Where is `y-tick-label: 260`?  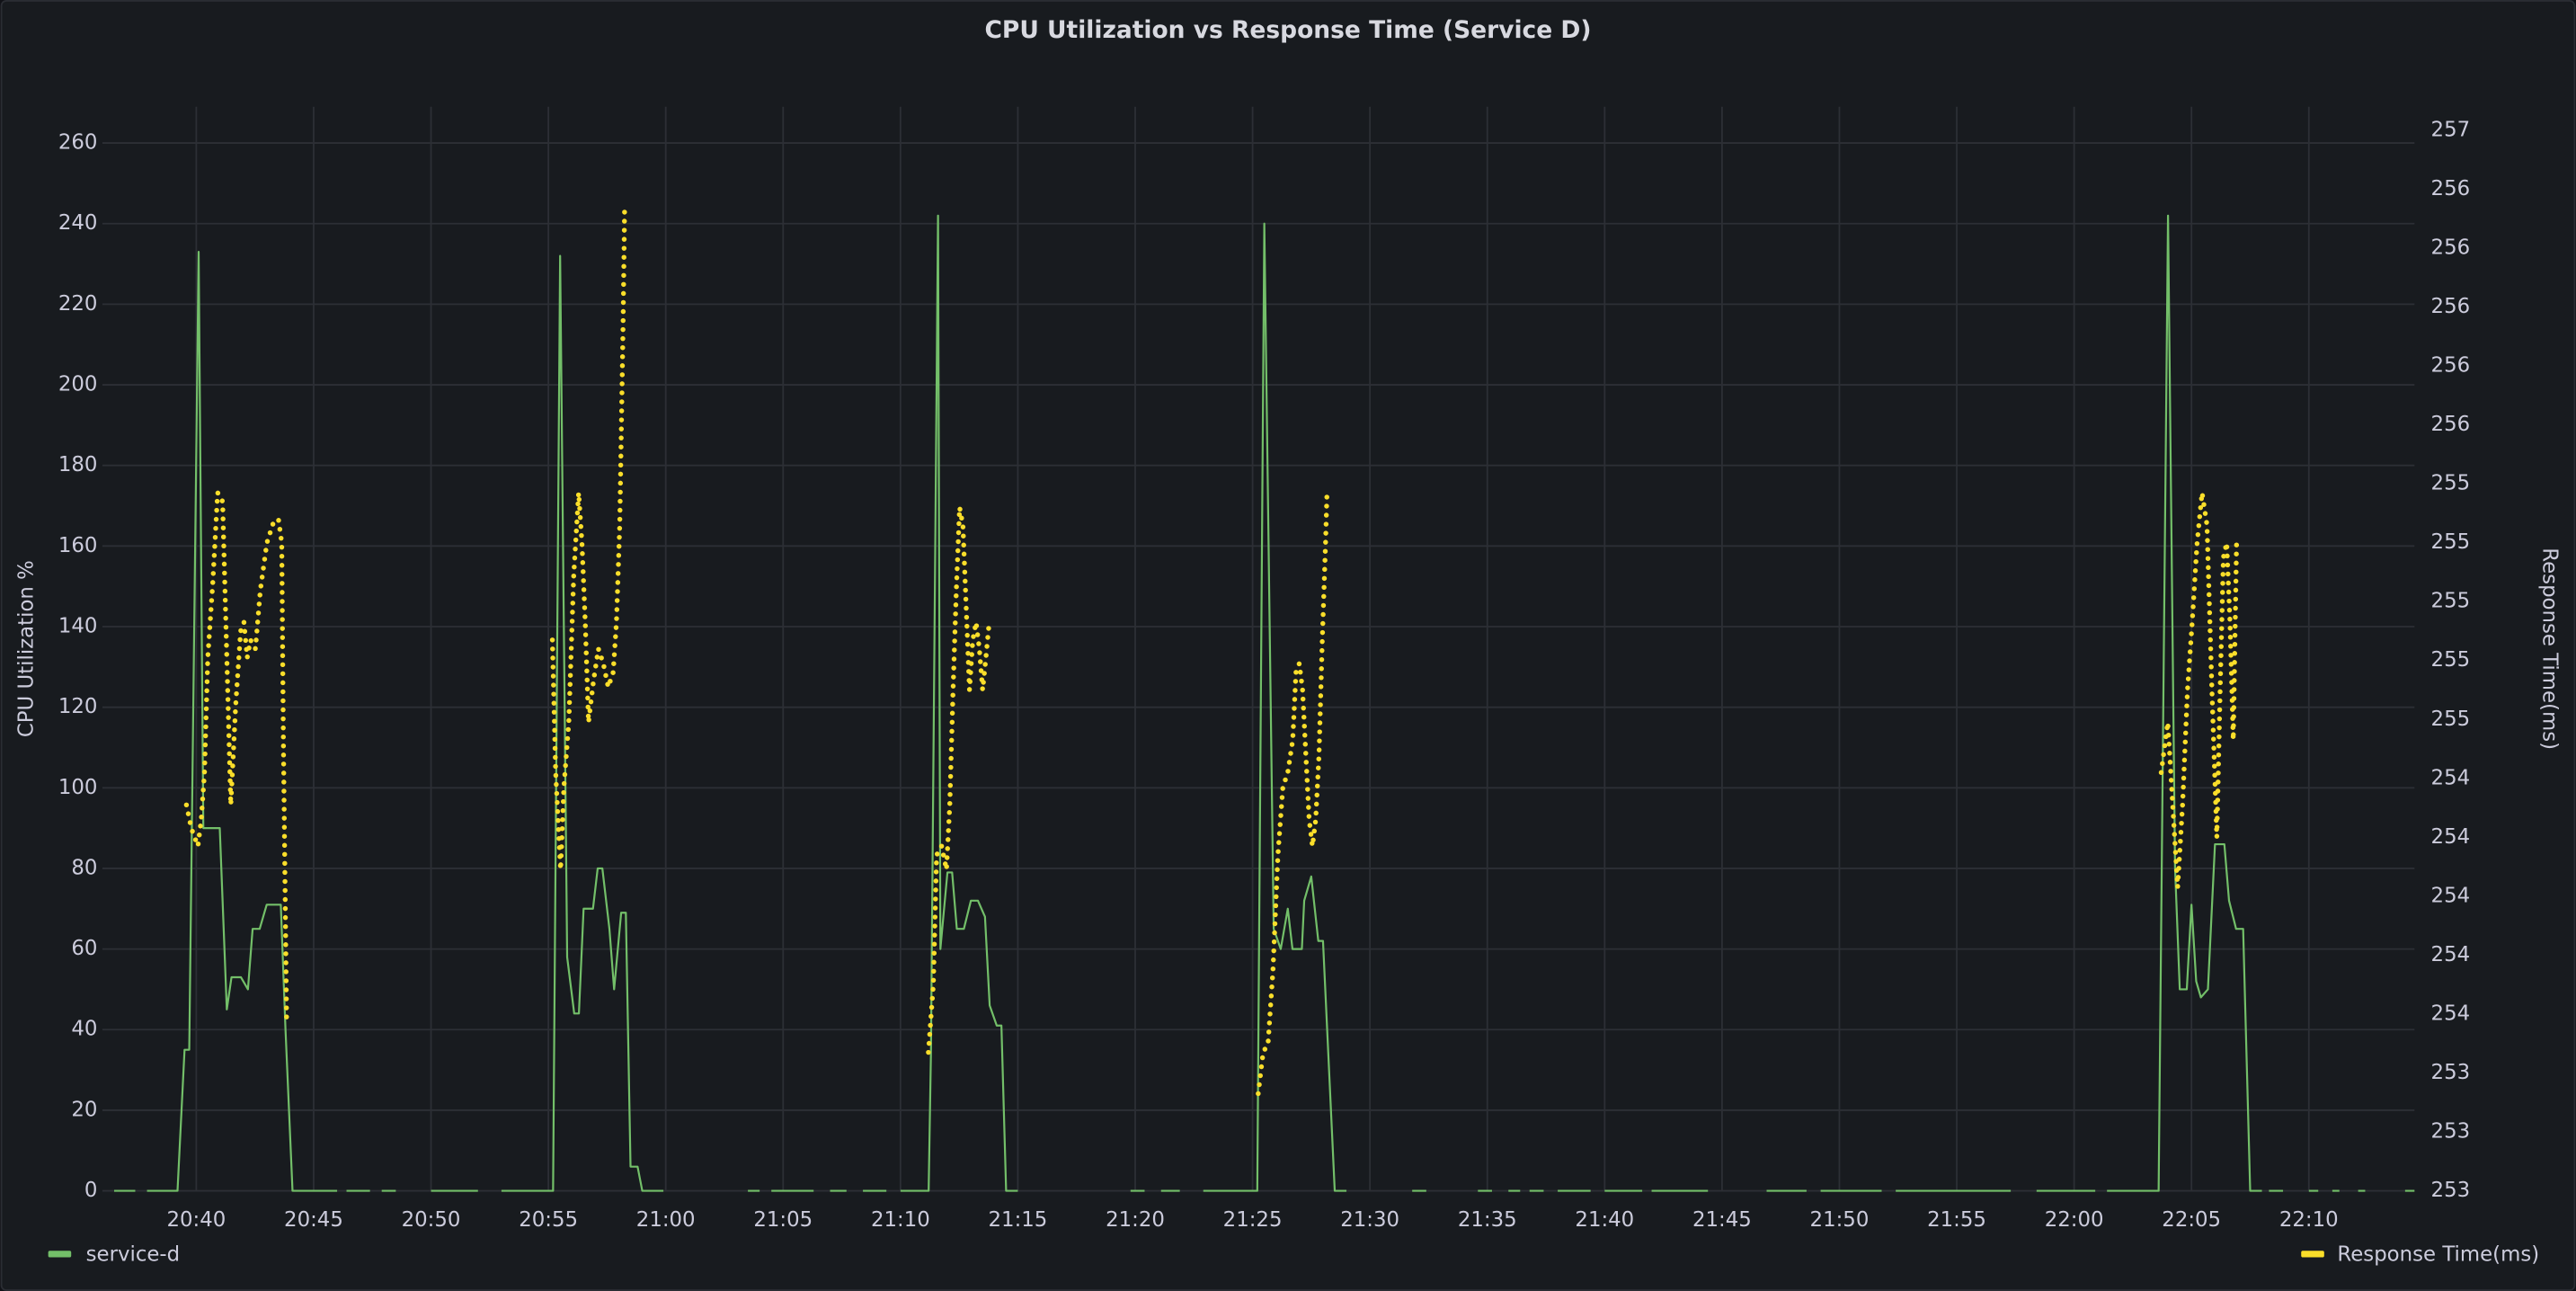 y-tick-label: 260 is located at coordinates (78, 143).